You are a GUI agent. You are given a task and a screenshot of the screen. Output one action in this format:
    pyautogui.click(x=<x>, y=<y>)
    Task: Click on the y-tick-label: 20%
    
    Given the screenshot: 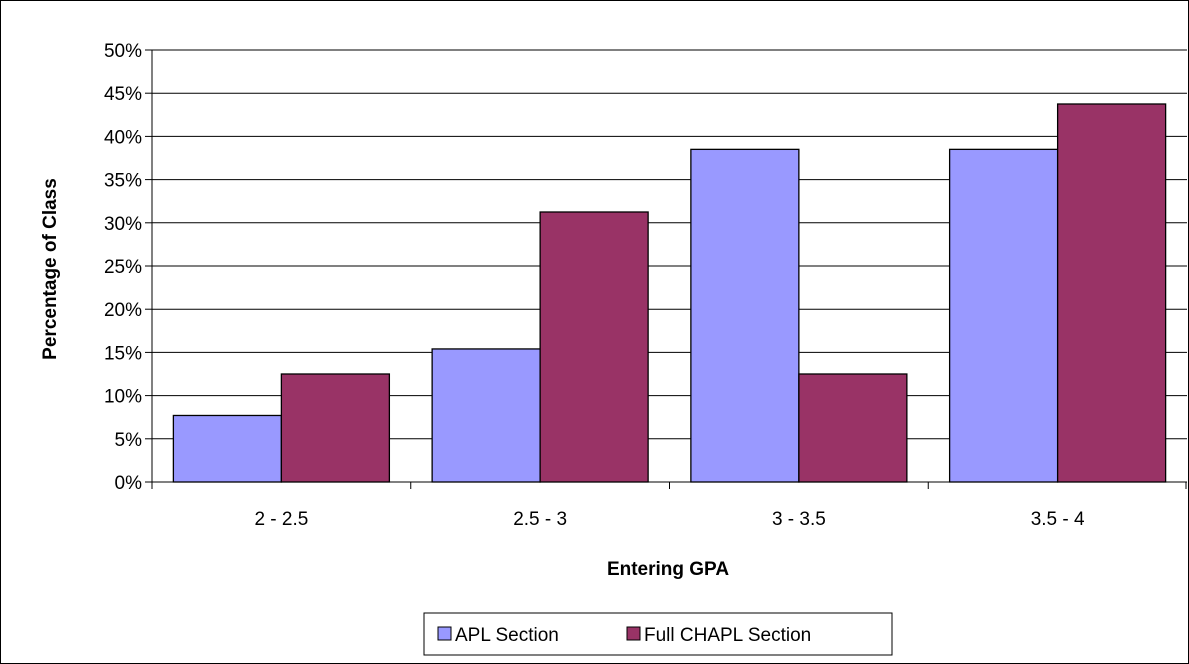 What is the action you would take?
    pyautogui.click(x=123, y=310)
    